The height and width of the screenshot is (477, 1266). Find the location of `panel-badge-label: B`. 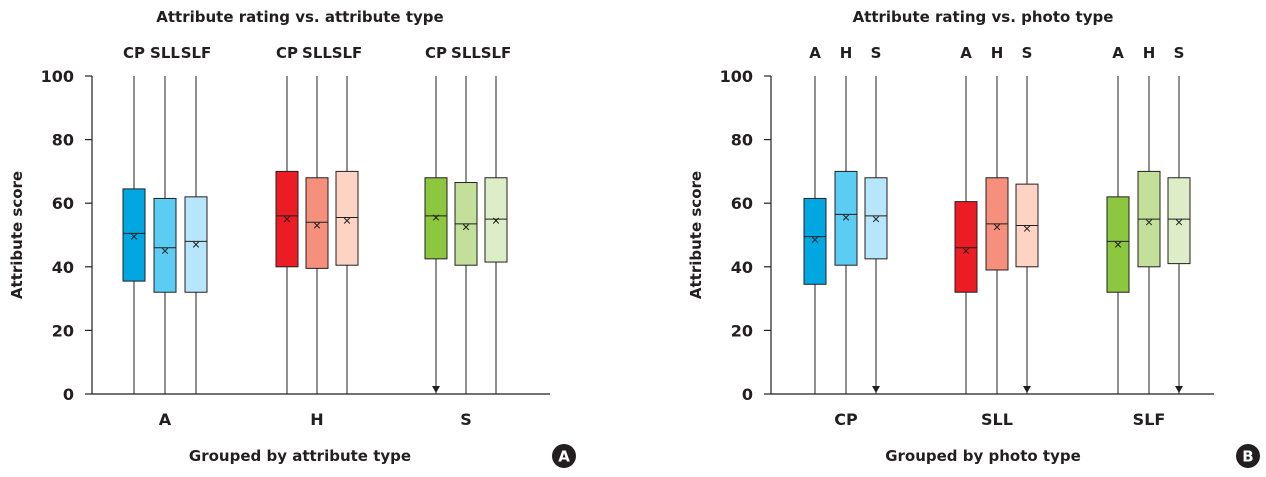

panel-badge-label: B is located at coordinates (1247, 457).